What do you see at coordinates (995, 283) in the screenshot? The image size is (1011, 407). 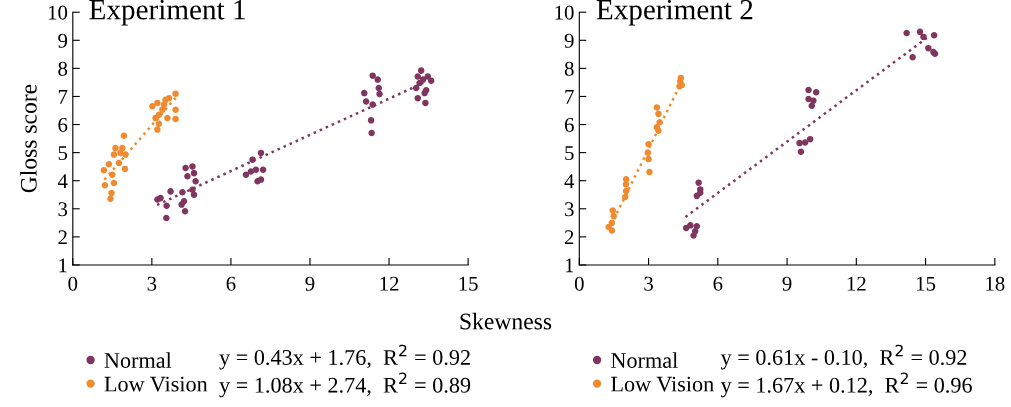 I see `x-tick-label: 18` at bounding box center [995, 283].